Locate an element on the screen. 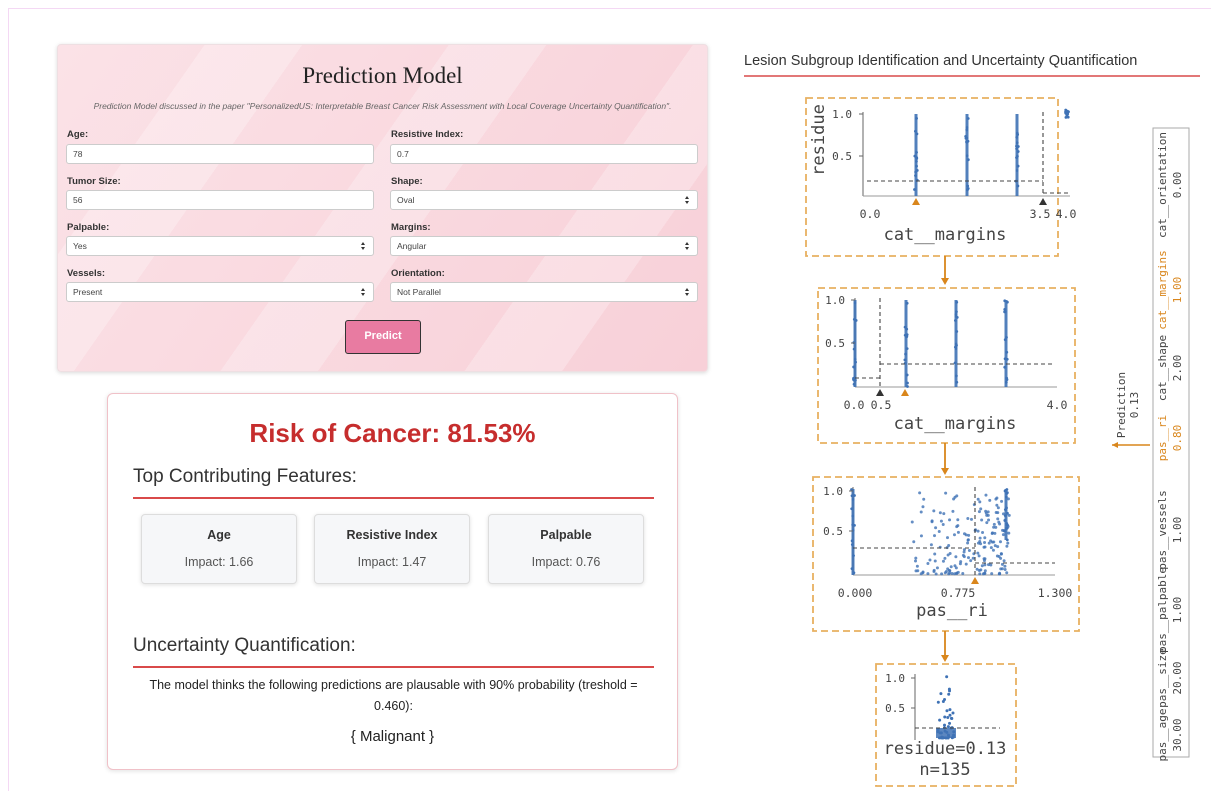  select: Not Parallel is located at coordinates (544, 292).